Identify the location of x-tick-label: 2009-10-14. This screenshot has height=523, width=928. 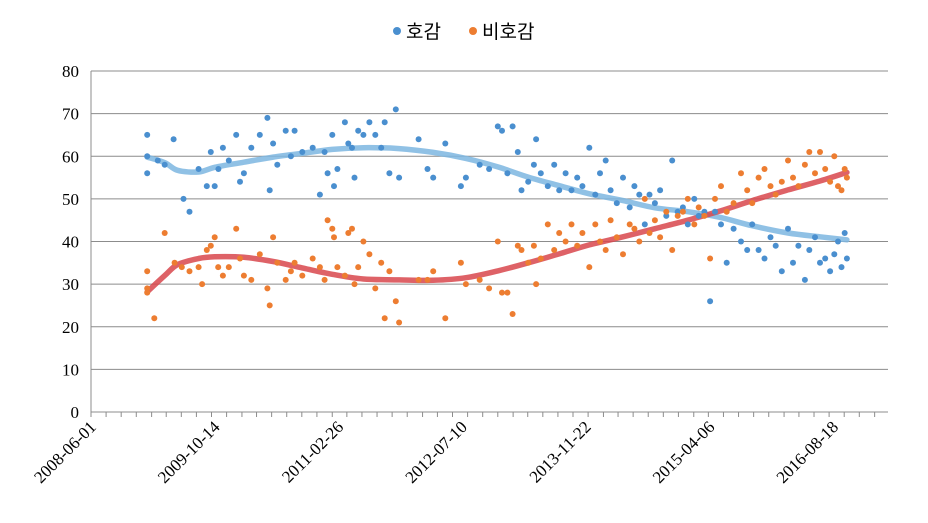
(189, 452).